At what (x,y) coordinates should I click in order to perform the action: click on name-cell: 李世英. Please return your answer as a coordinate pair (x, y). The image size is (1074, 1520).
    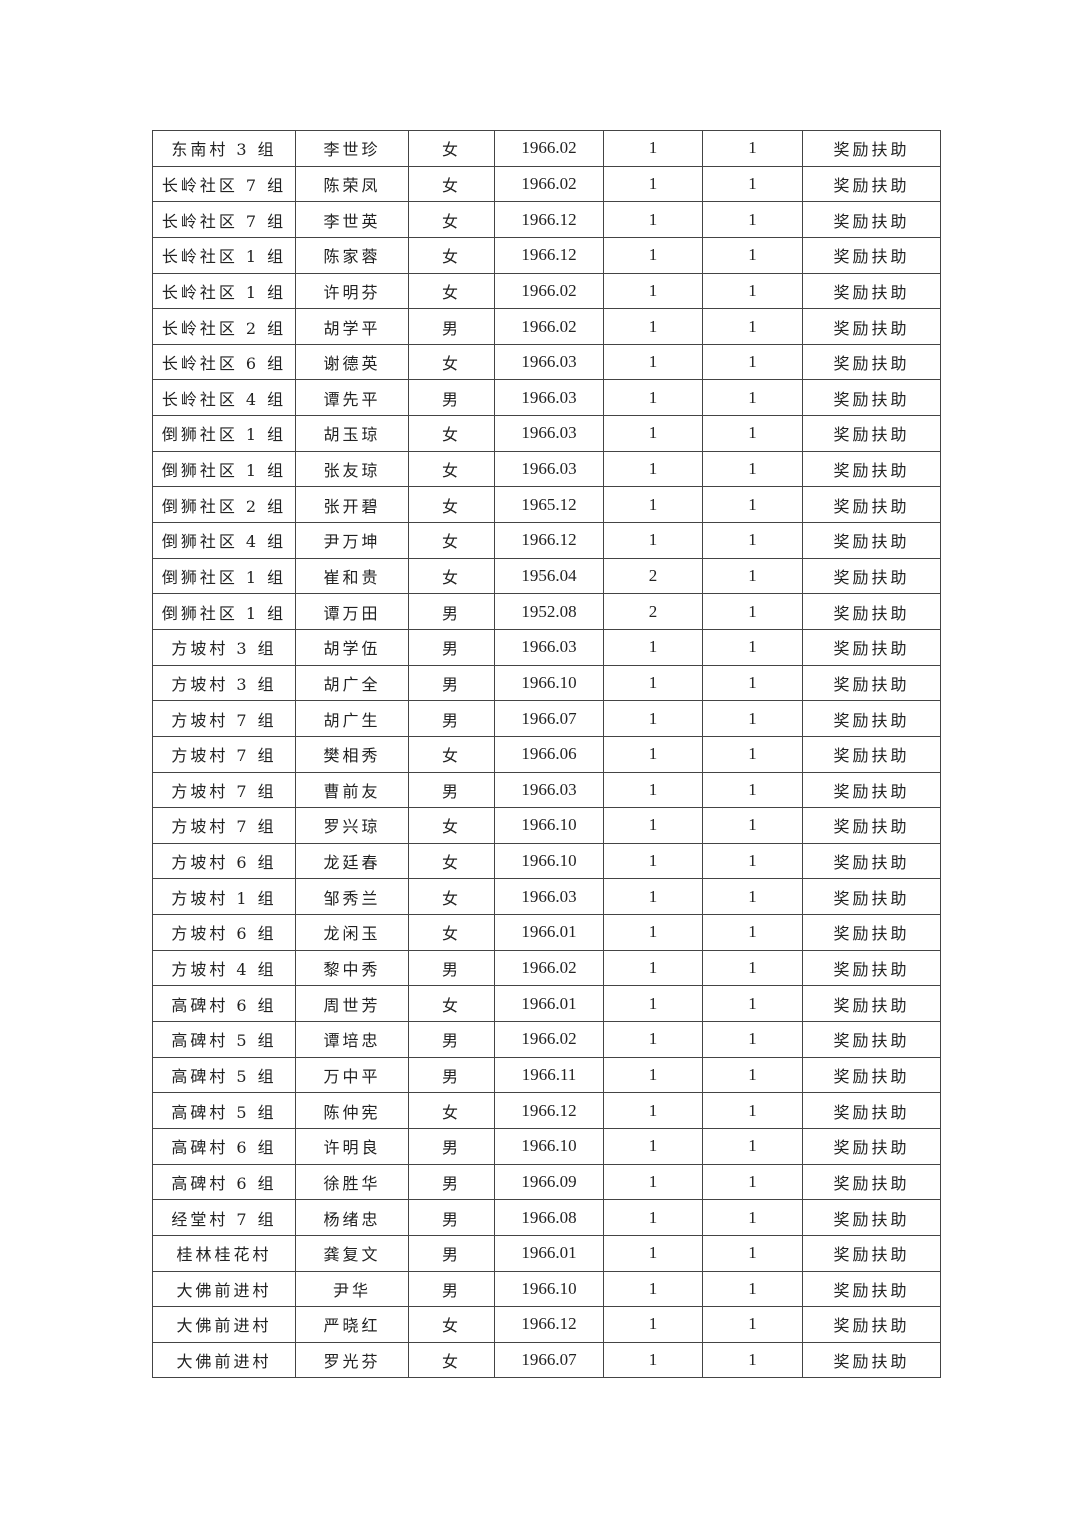
    Looking at the image, I should click on (352, 219).